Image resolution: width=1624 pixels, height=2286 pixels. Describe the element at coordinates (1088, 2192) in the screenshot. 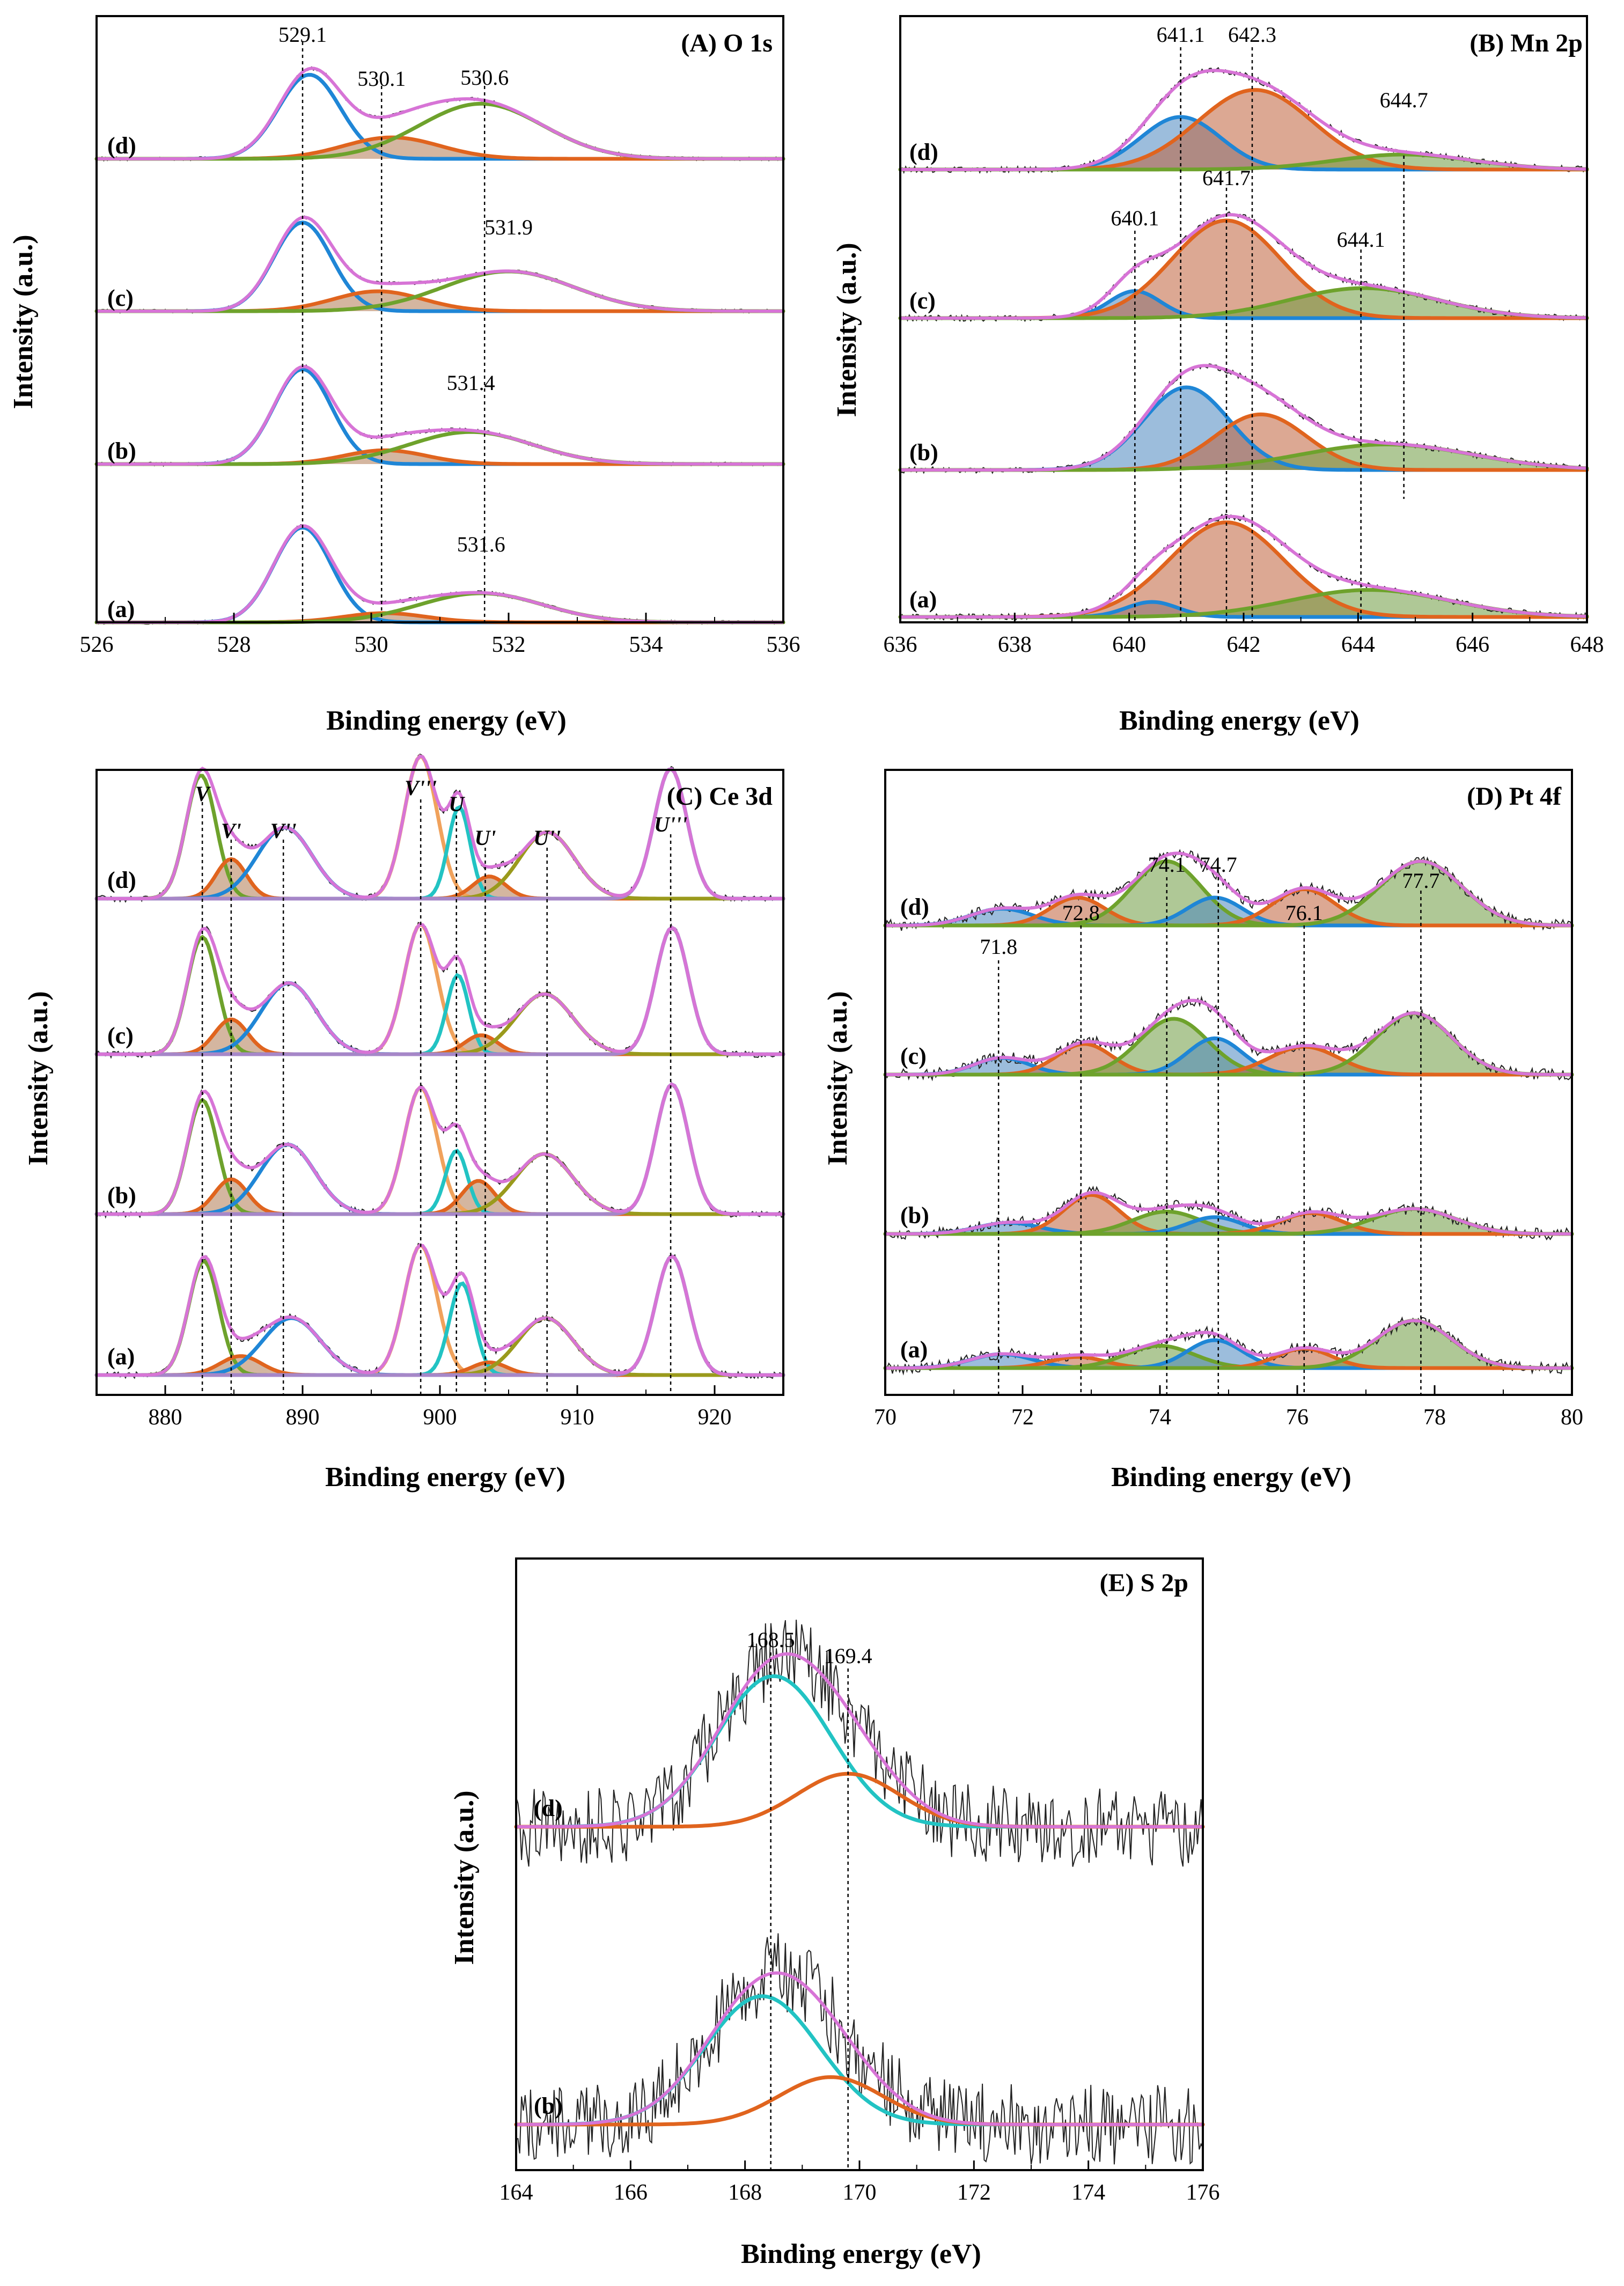

I see `x-tick-label: 174` at that location.